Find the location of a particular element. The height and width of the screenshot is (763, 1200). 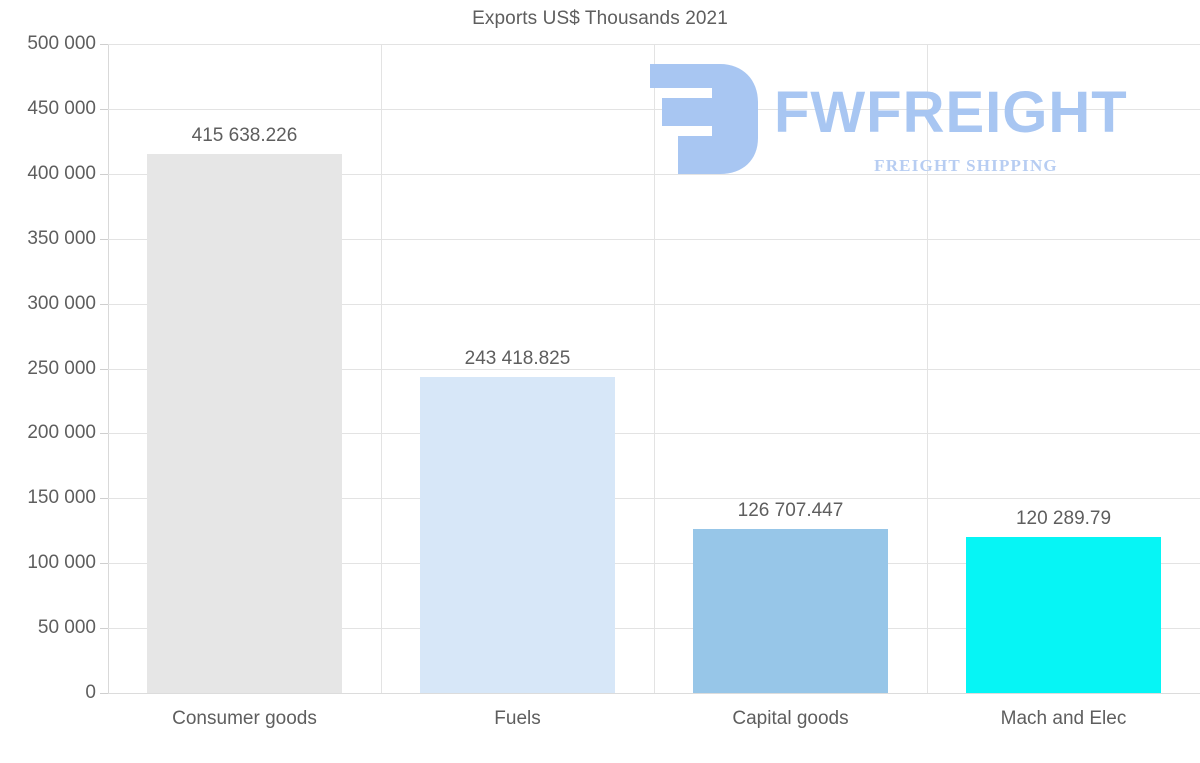

y-axis-tick-label: 250 000 is located at coordinates (61, 368).